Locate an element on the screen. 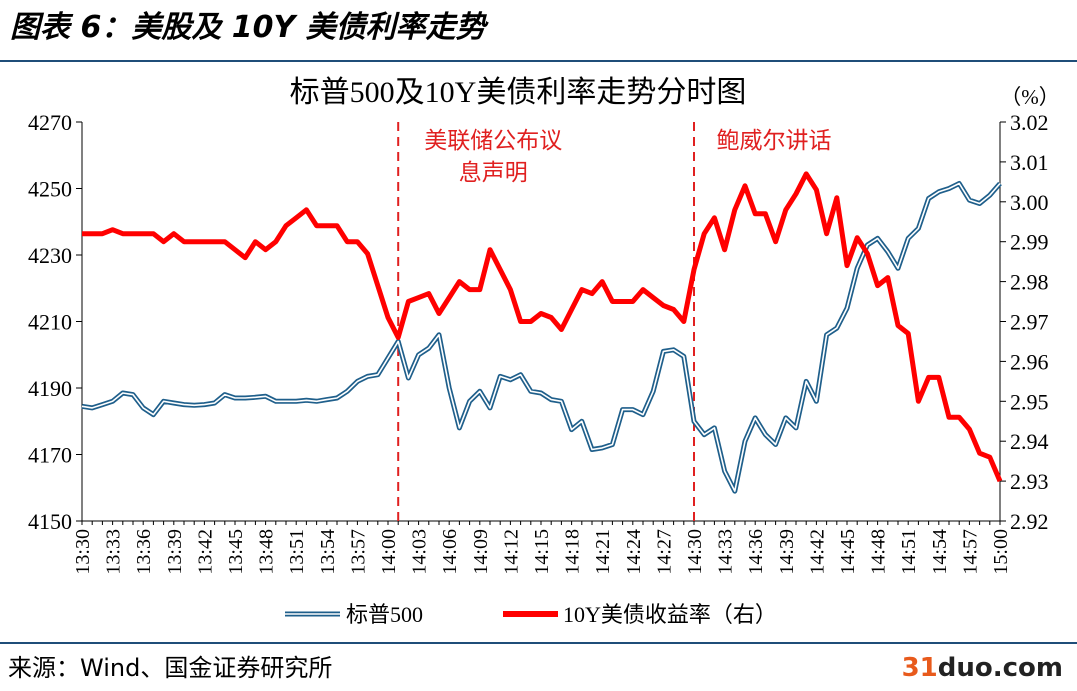 The image size is (1077, 691). x-tick-label: 14:39 is located at coordinates (787, 552).